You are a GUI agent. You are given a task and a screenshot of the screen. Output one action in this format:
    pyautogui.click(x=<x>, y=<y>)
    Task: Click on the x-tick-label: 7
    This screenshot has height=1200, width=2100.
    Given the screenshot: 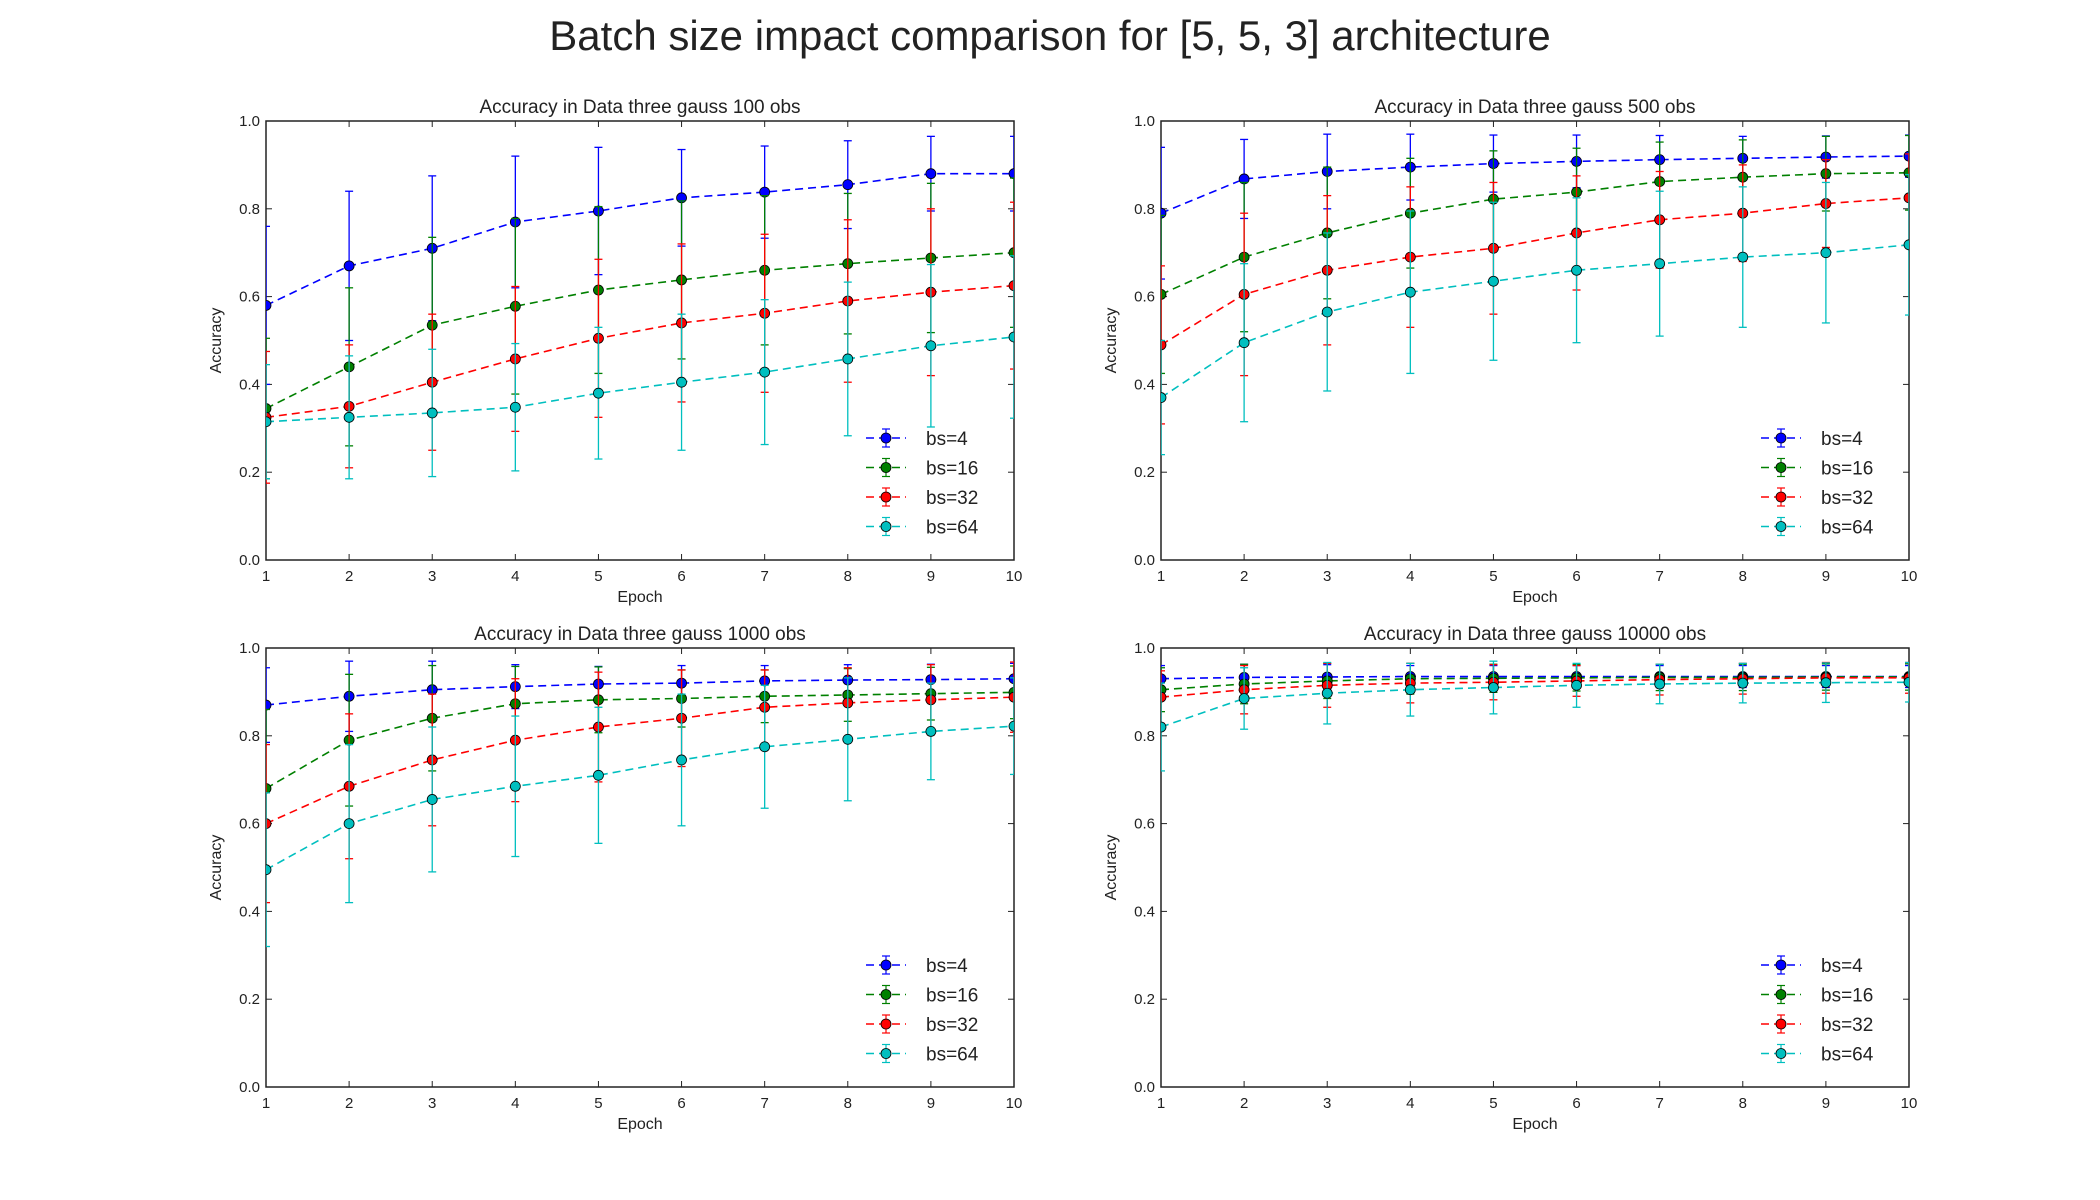 What is the action you would take?
    pyautogui.click(x=1659, y=1103)
    